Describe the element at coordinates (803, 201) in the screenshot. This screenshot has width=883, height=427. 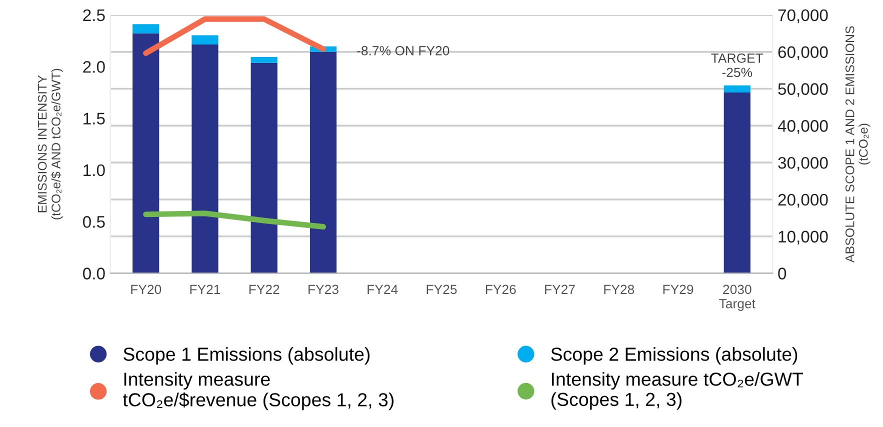
I see `y2-tick-label: 20,000` at that location.